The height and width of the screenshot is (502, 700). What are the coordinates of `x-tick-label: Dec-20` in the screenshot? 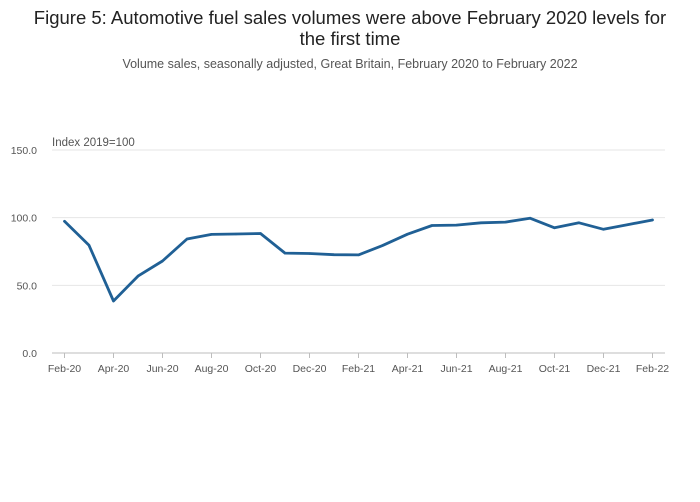 It's located at (310, 369).